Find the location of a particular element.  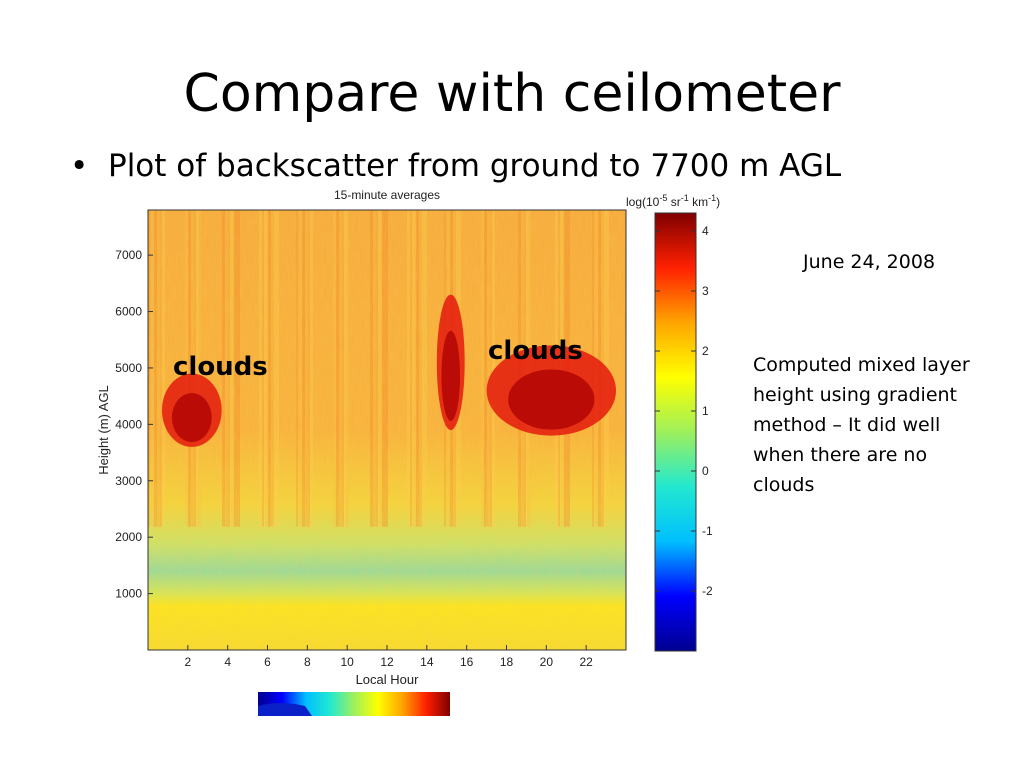

y-tick-label: 7000 is located at coordinates (128, 255).